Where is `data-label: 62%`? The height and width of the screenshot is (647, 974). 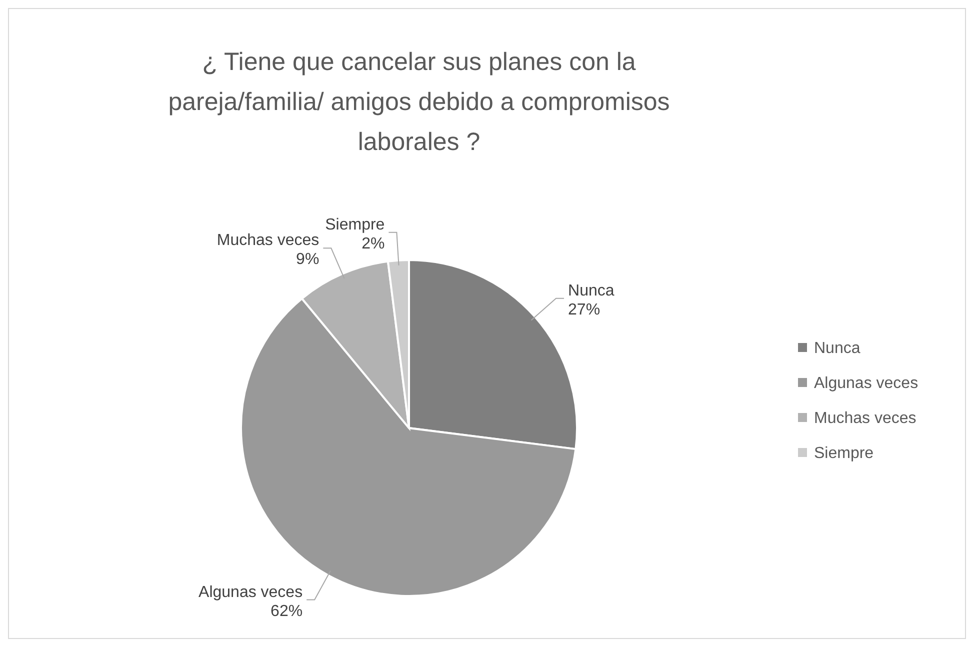 data-label: 62% is located at coordinates (286, 611).